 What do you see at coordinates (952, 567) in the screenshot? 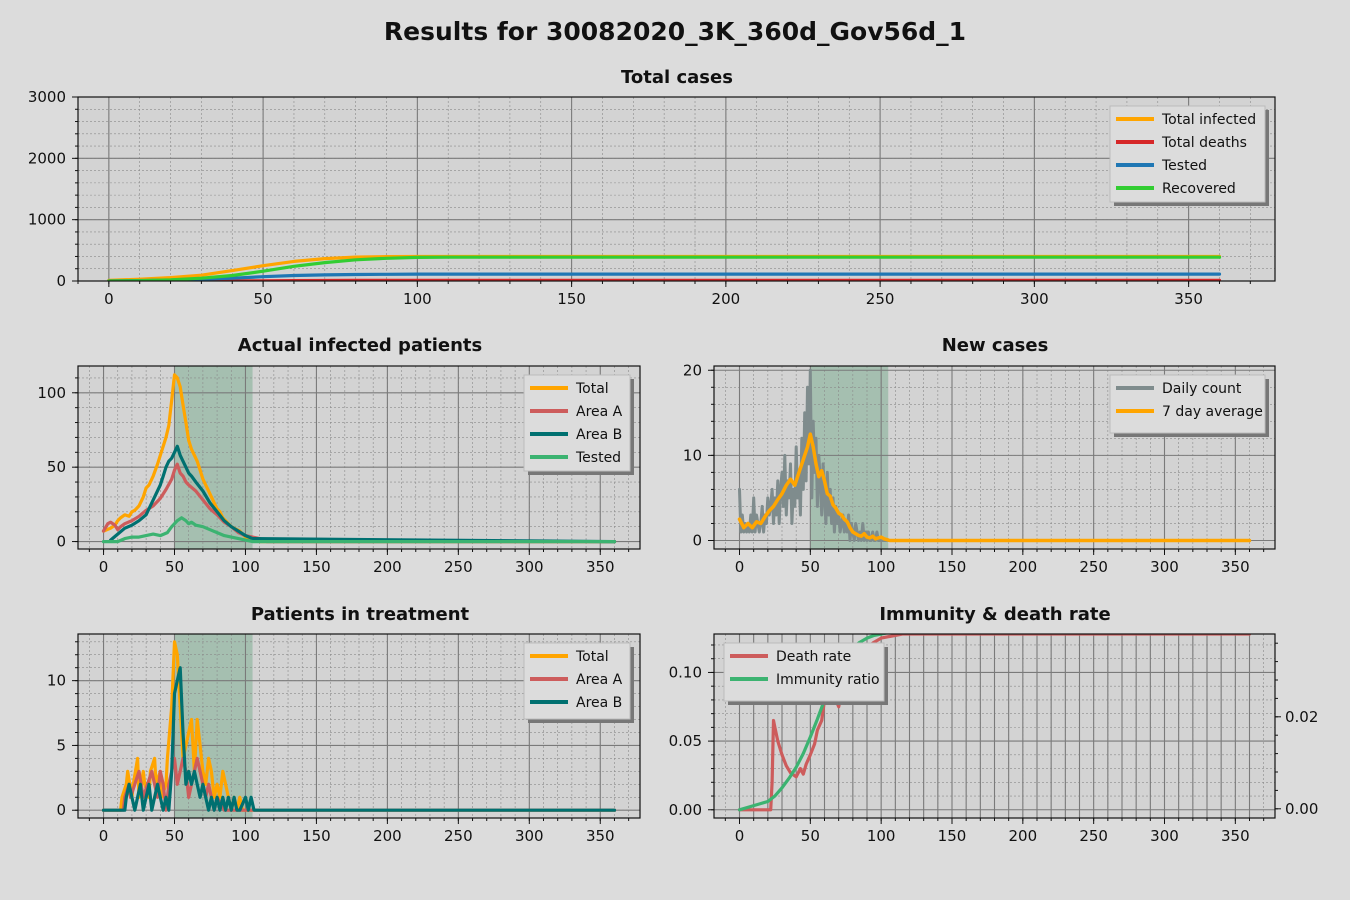
I see `newcases-x-tick-label: 150` at bounding box center [952, 567].